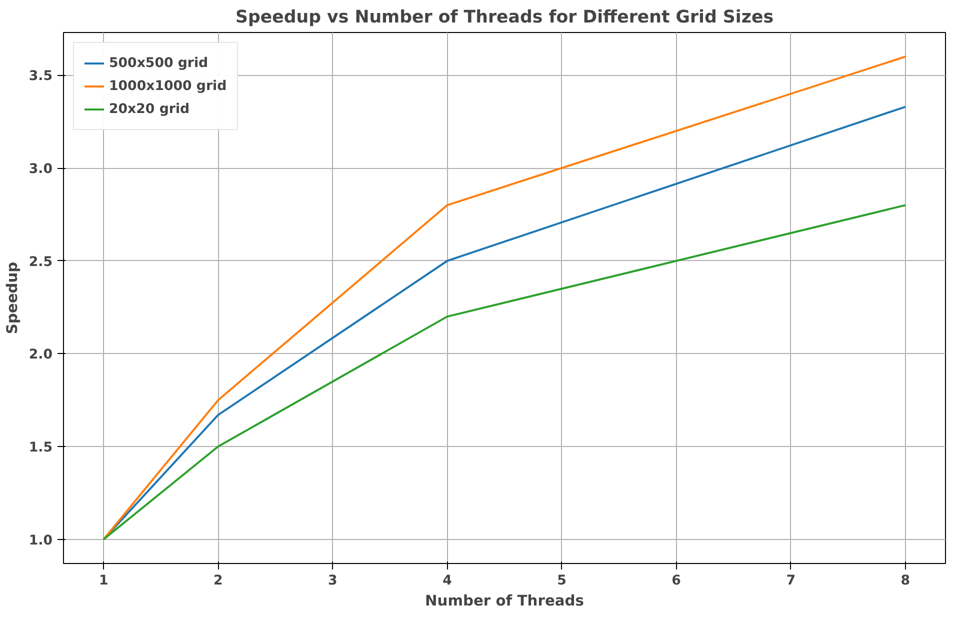 The width and height of the screenshot is (957, 619). What do you see at coordinates (676, 581) in the screenshot?
I see `x-tick-label: 6` at bounding box center [676, 581].